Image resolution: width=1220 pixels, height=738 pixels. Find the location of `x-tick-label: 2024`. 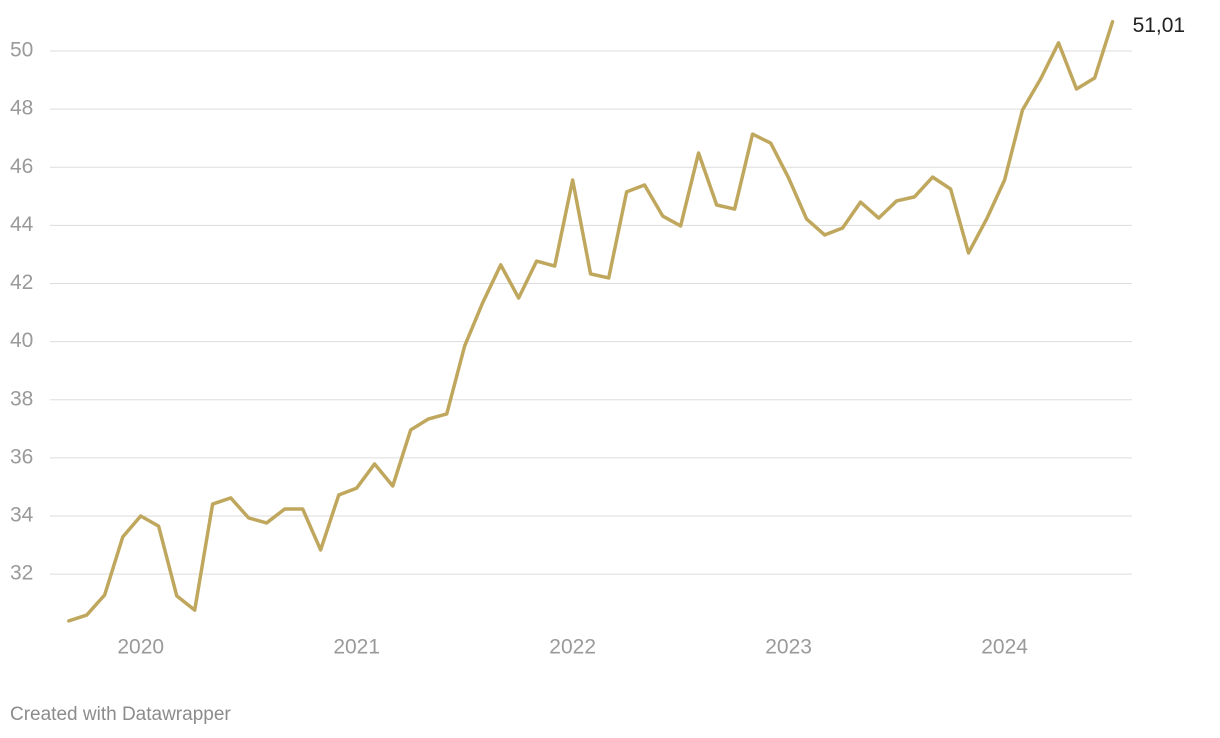

x-tick-label: 2024 is located at coordinates (1004, 647).